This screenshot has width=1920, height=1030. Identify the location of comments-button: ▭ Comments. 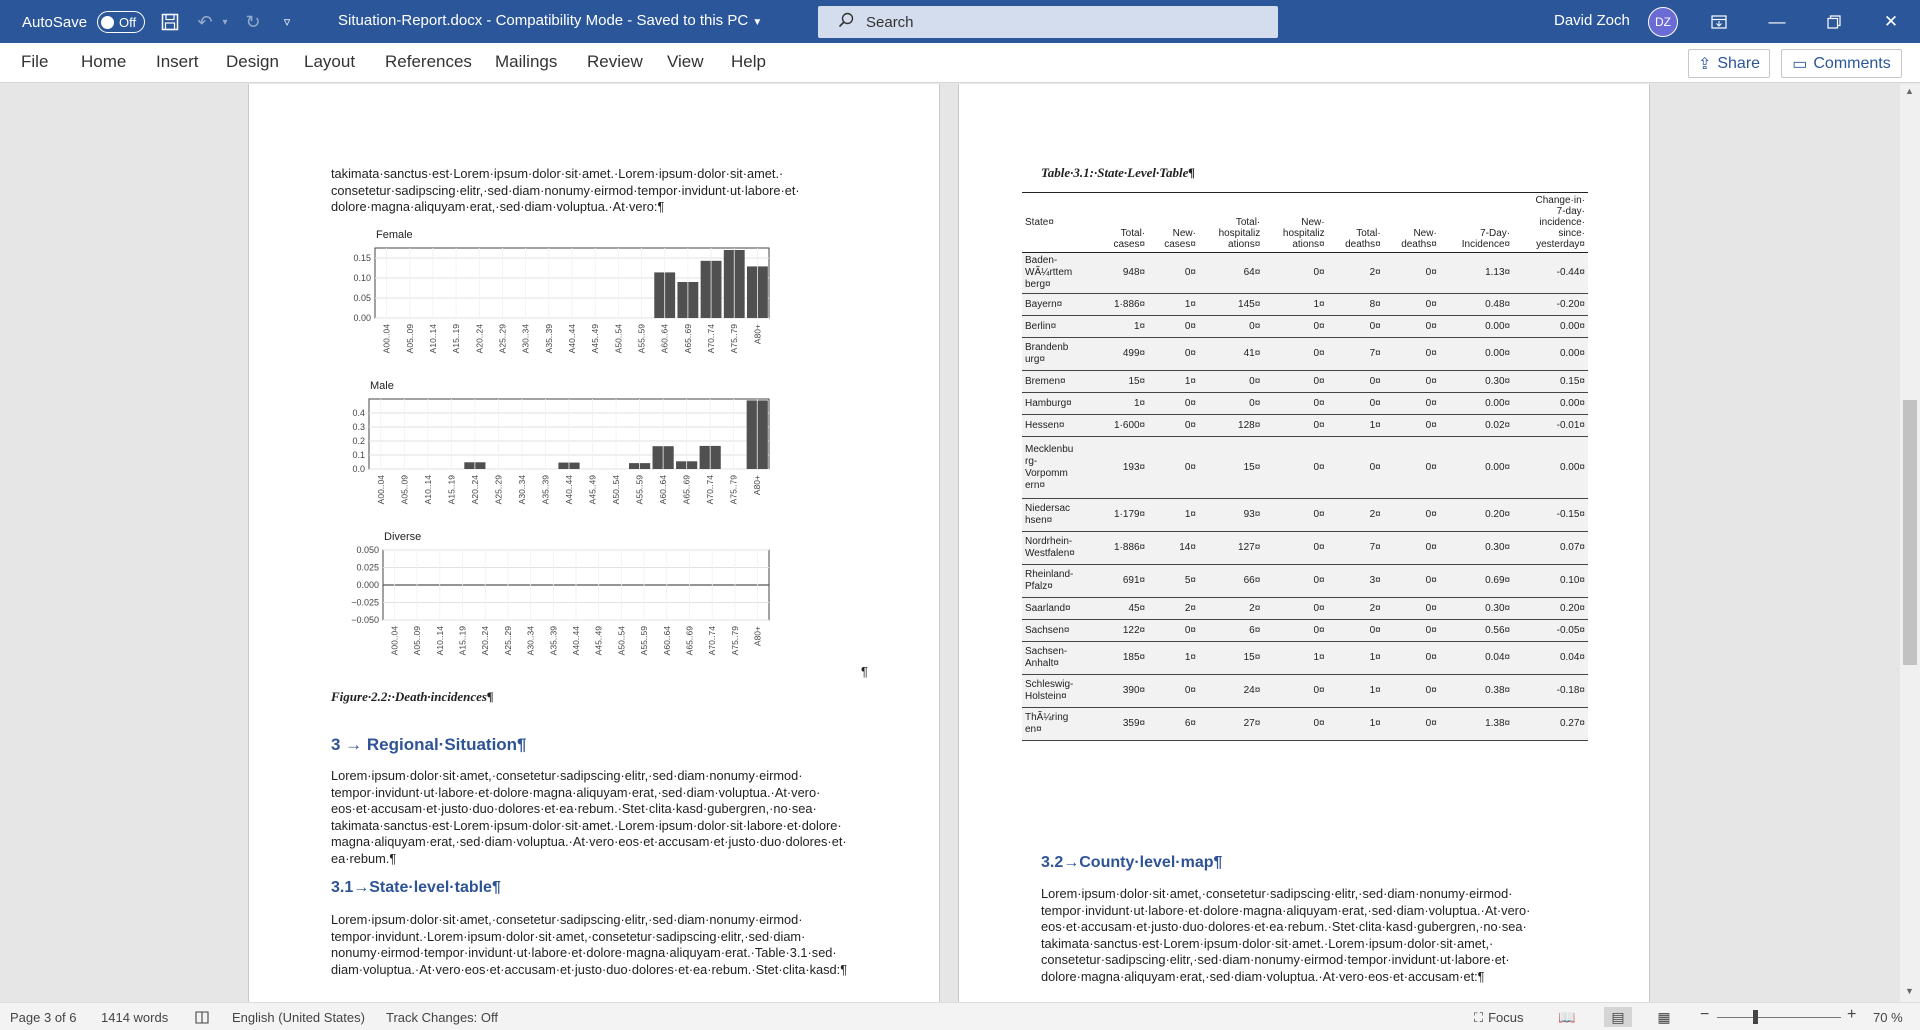
(1841, 63).